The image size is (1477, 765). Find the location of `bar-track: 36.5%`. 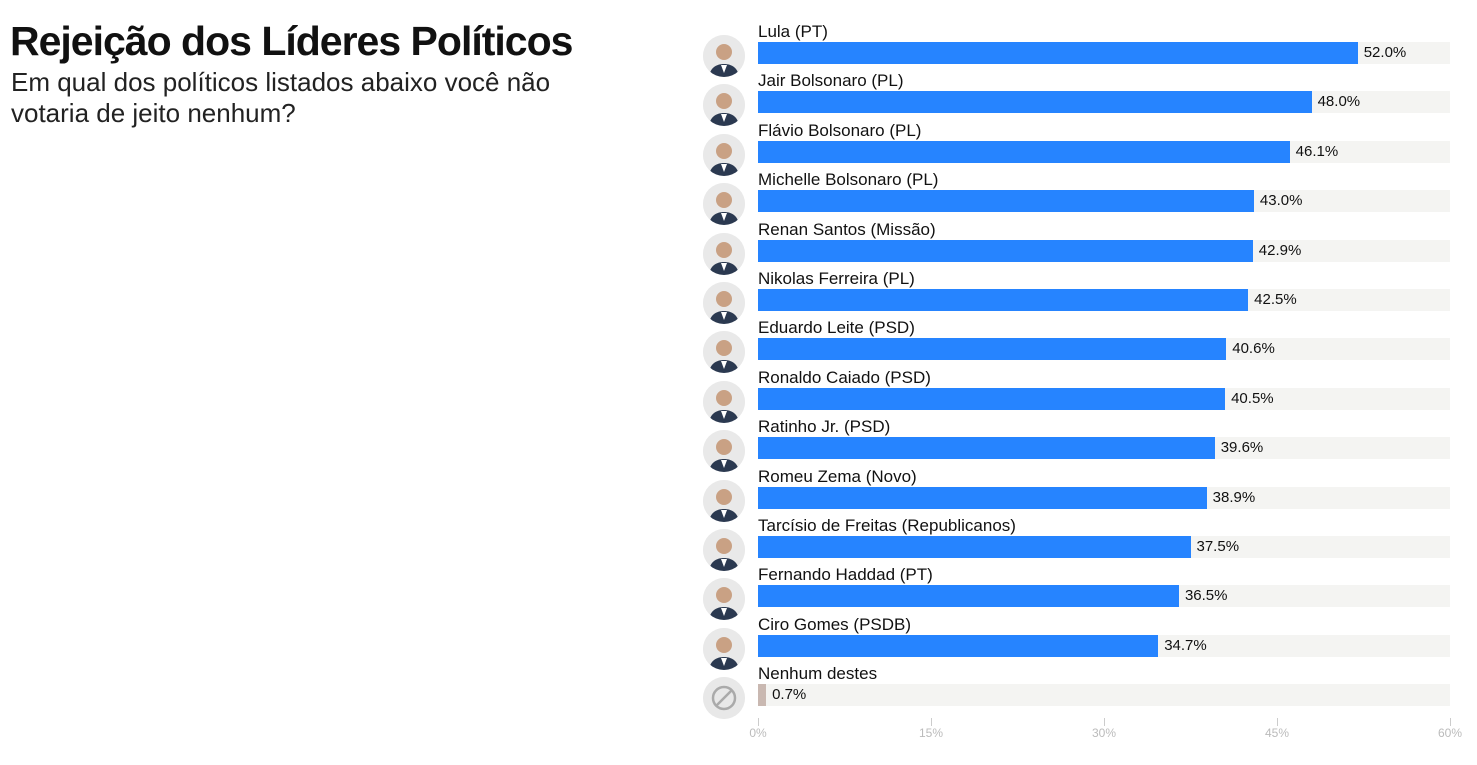

bar-track: 36.5% is located at coordinates (1104, 596).